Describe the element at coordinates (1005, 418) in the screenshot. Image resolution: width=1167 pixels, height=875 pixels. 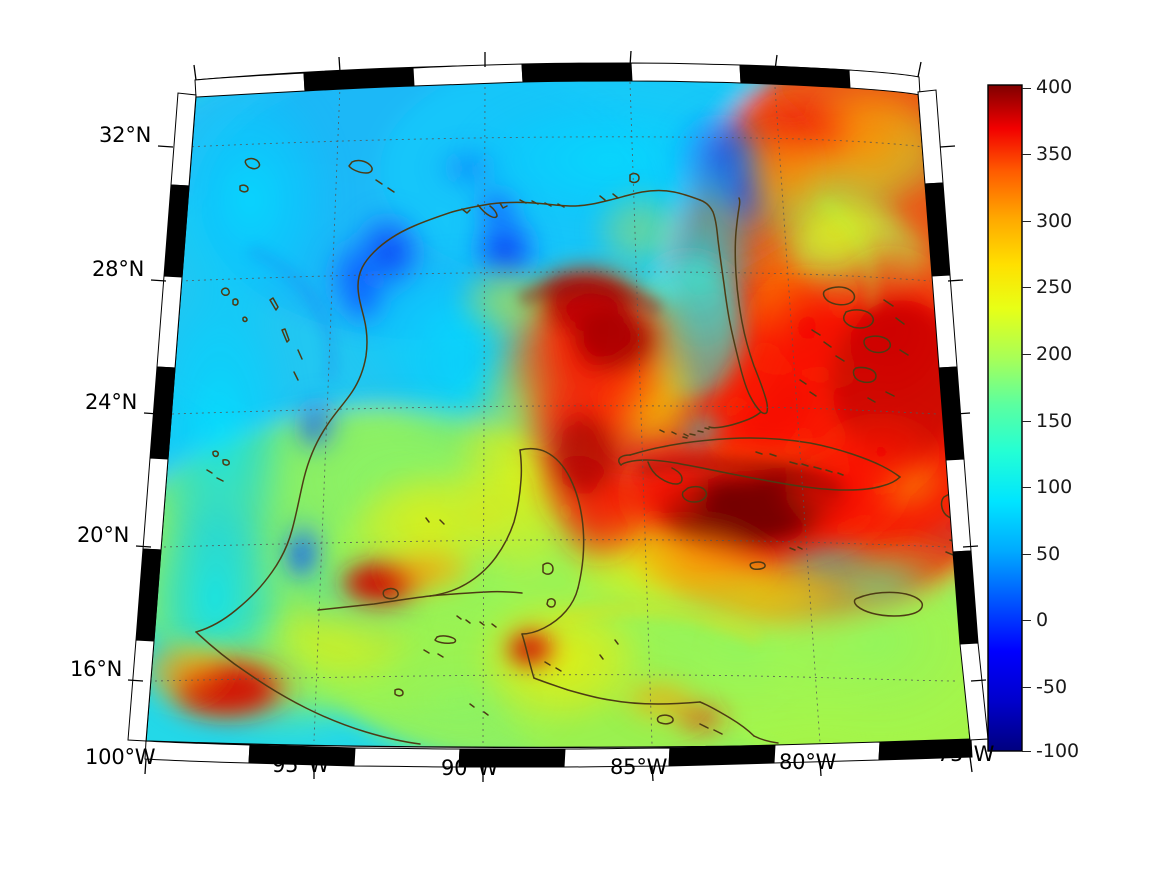
I see `colorbar` at that location.